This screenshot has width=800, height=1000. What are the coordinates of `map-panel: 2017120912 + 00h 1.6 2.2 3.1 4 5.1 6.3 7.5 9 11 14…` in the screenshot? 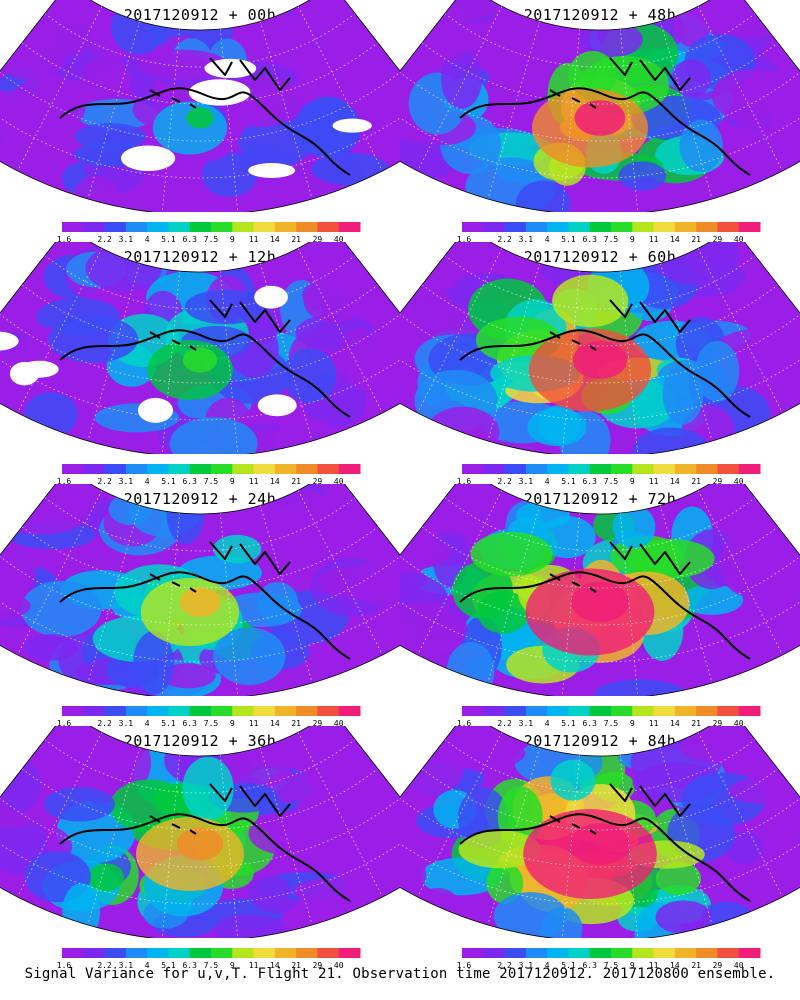 It's located at (200, 121).